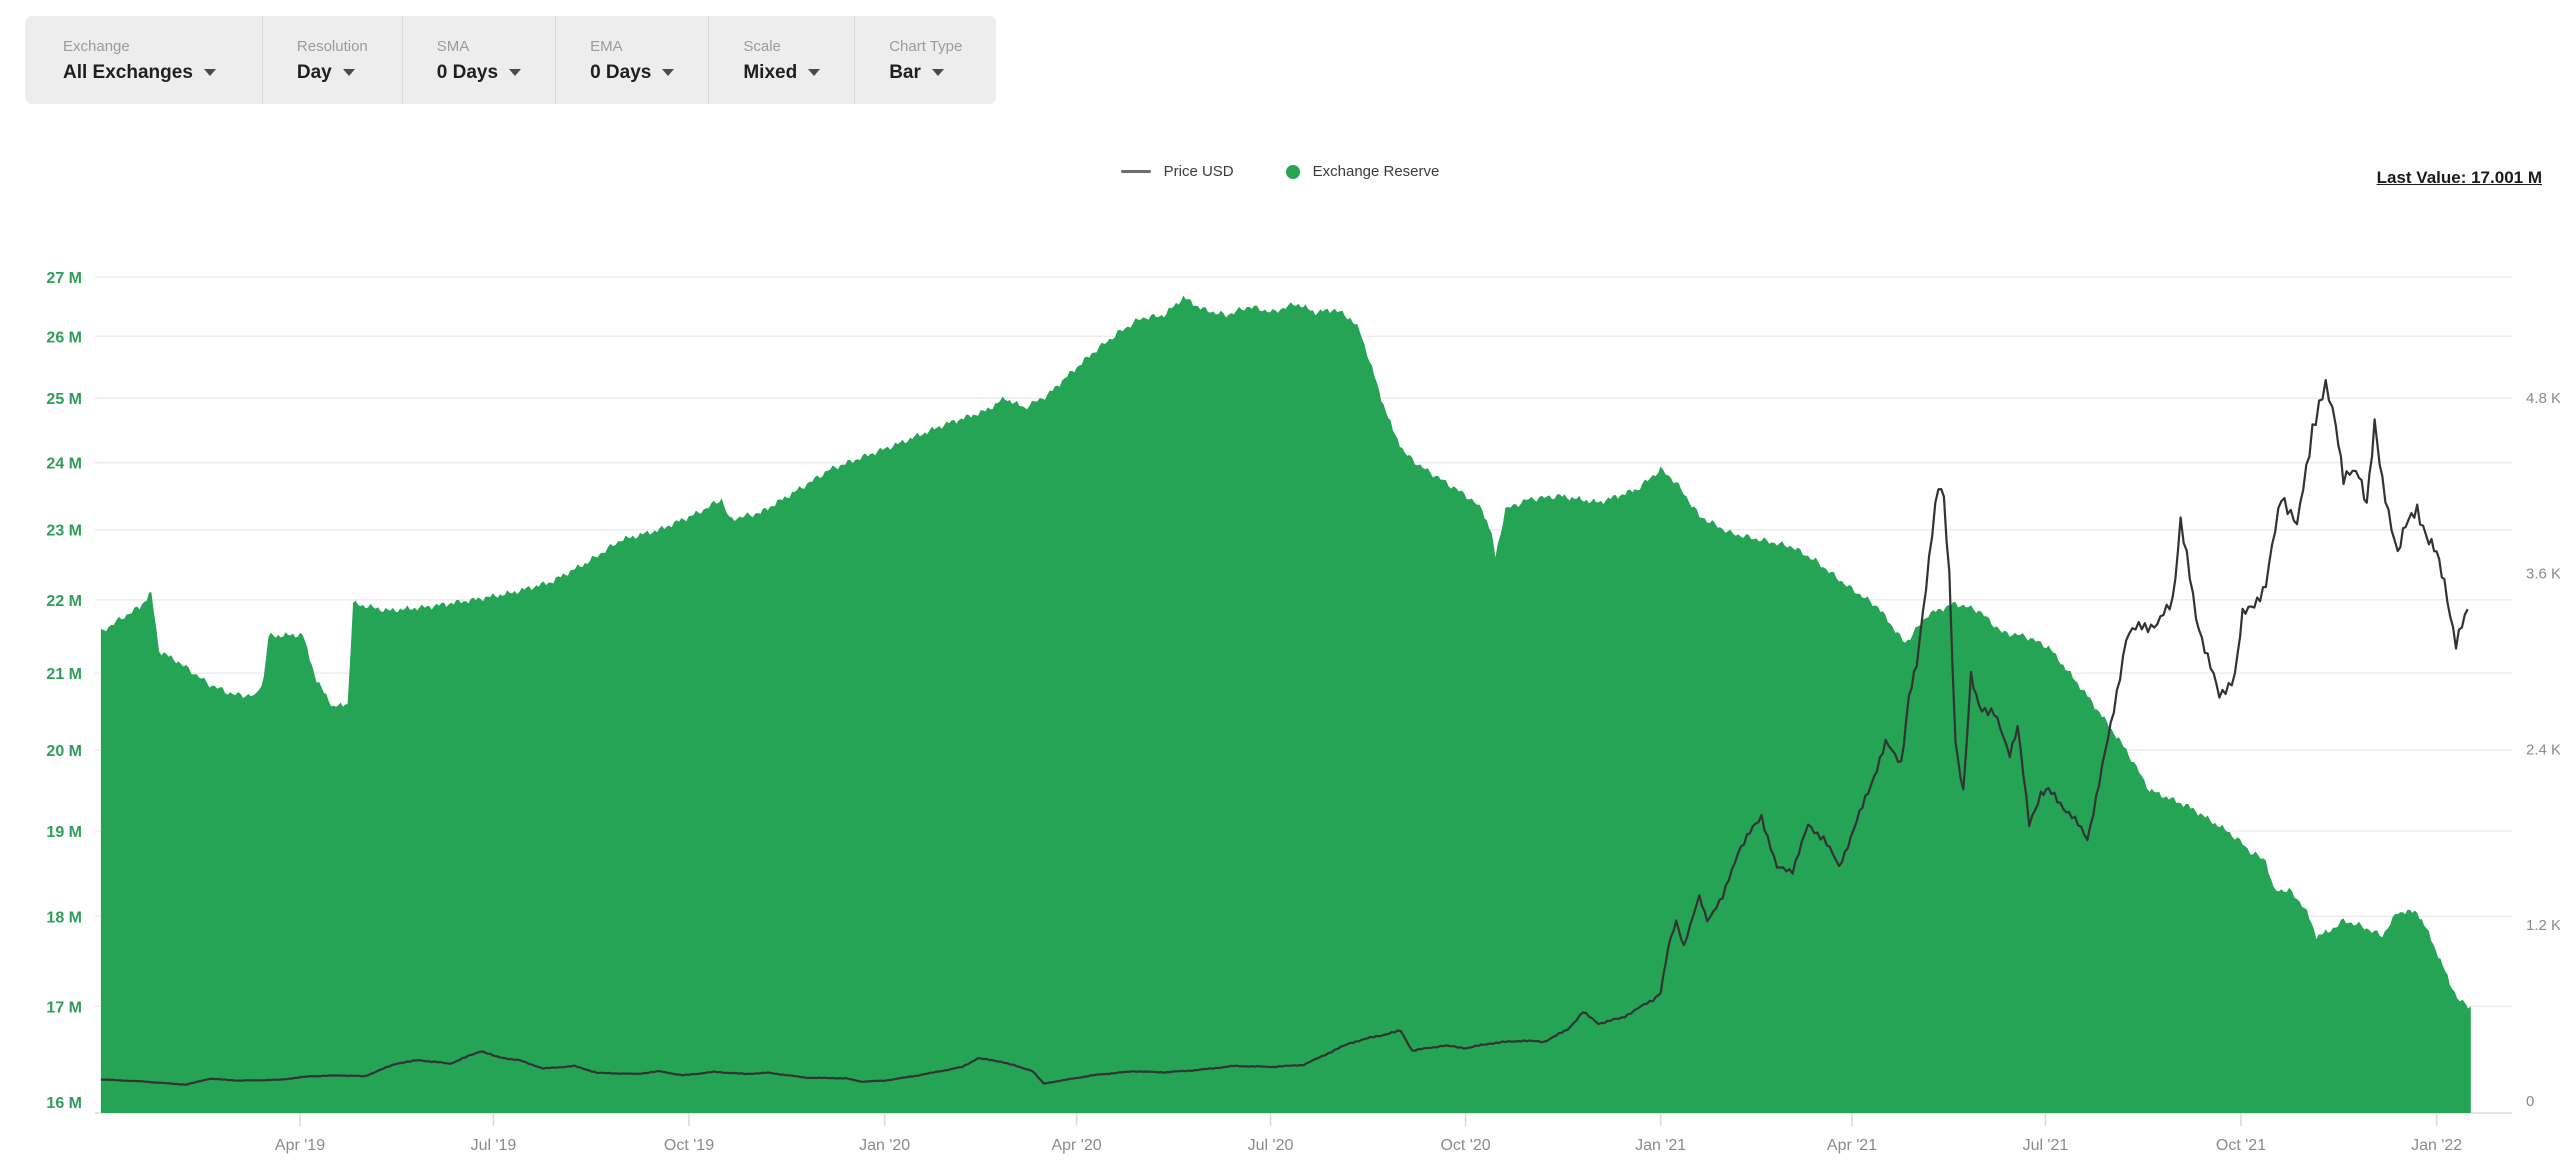 This screenshot has height=1165, width=2560. I want to click on svg-text: 2.4 K, so click(2543, 749).